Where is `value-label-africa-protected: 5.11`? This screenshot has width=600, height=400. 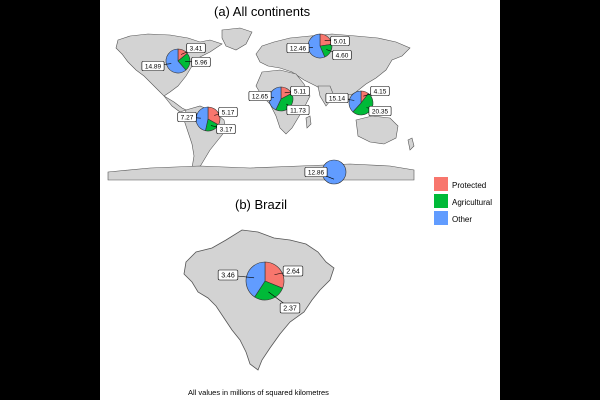
value-label-africa-protected: 5.11 is located at coordinates (300, 91).